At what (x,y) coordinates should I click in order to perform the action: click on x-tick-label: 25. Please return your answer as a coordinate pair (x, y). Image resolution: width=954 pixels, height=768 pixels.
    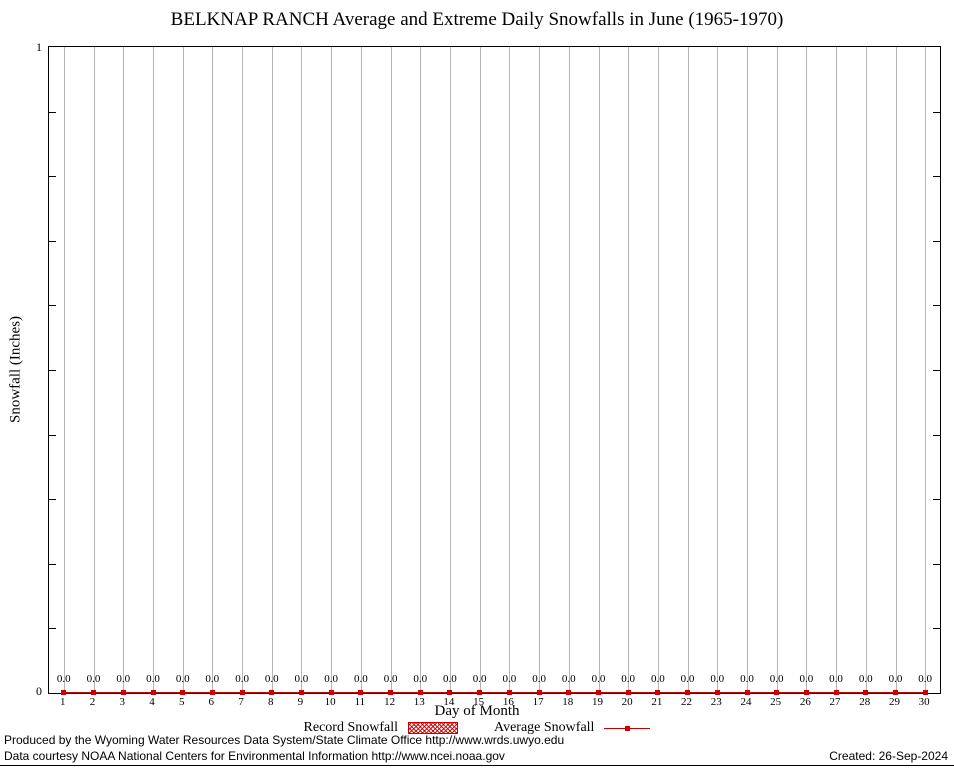
    Looking at the image, I should click on (776, 702).